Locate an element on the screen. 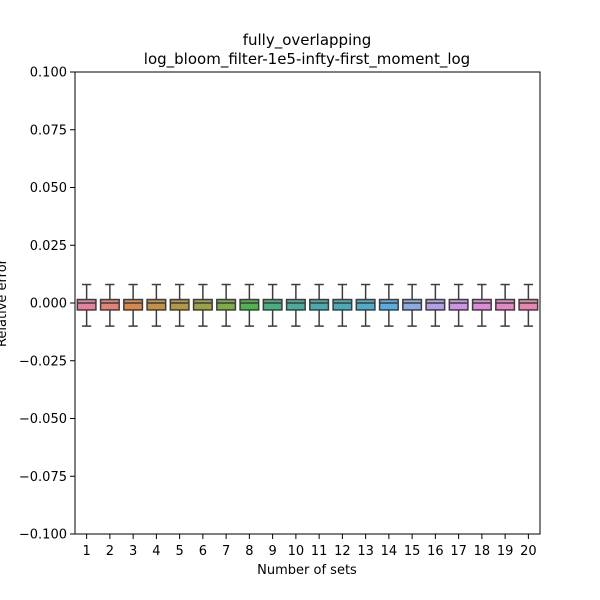 This screenshot has height=600, width=600. x-tick-label: 1 is located at coordinates (86, 551).